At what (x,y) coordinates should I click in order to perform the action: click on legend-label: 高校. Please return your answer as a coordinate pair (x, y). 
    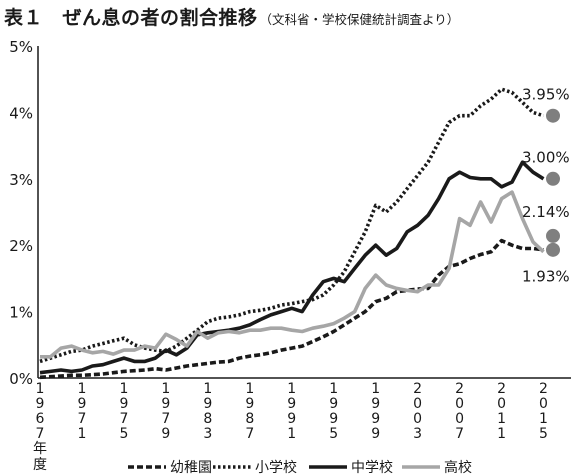
    Looking at the image, I should click on (458, 467).